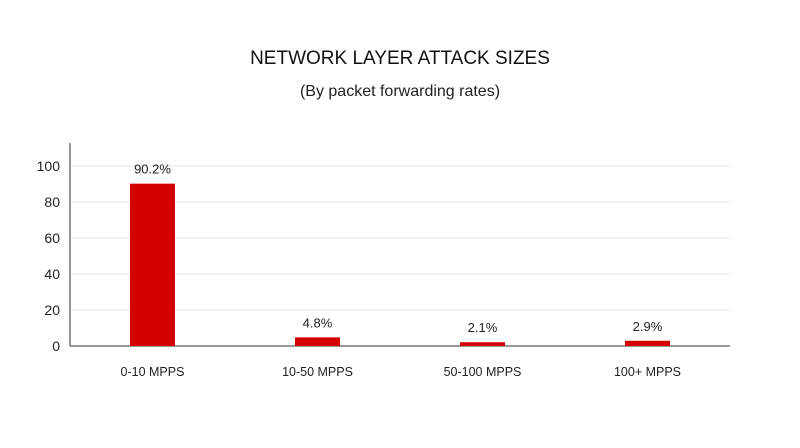 This screenshot has height=448, width=800. What do you see at coordinates (52, 238) in the screenshot?
I see `y-tick-label-60: 60` at bounding box center [52, 238].